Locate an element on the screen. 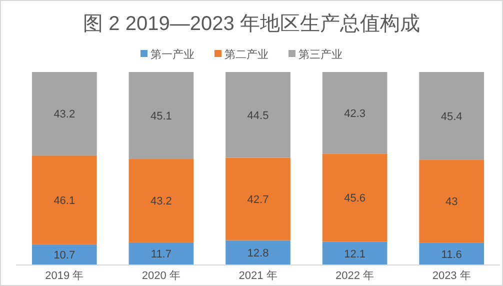 The height and width of the screenshot is (286, 503). data-label: 45.1 is located at coordinates (161, 116).